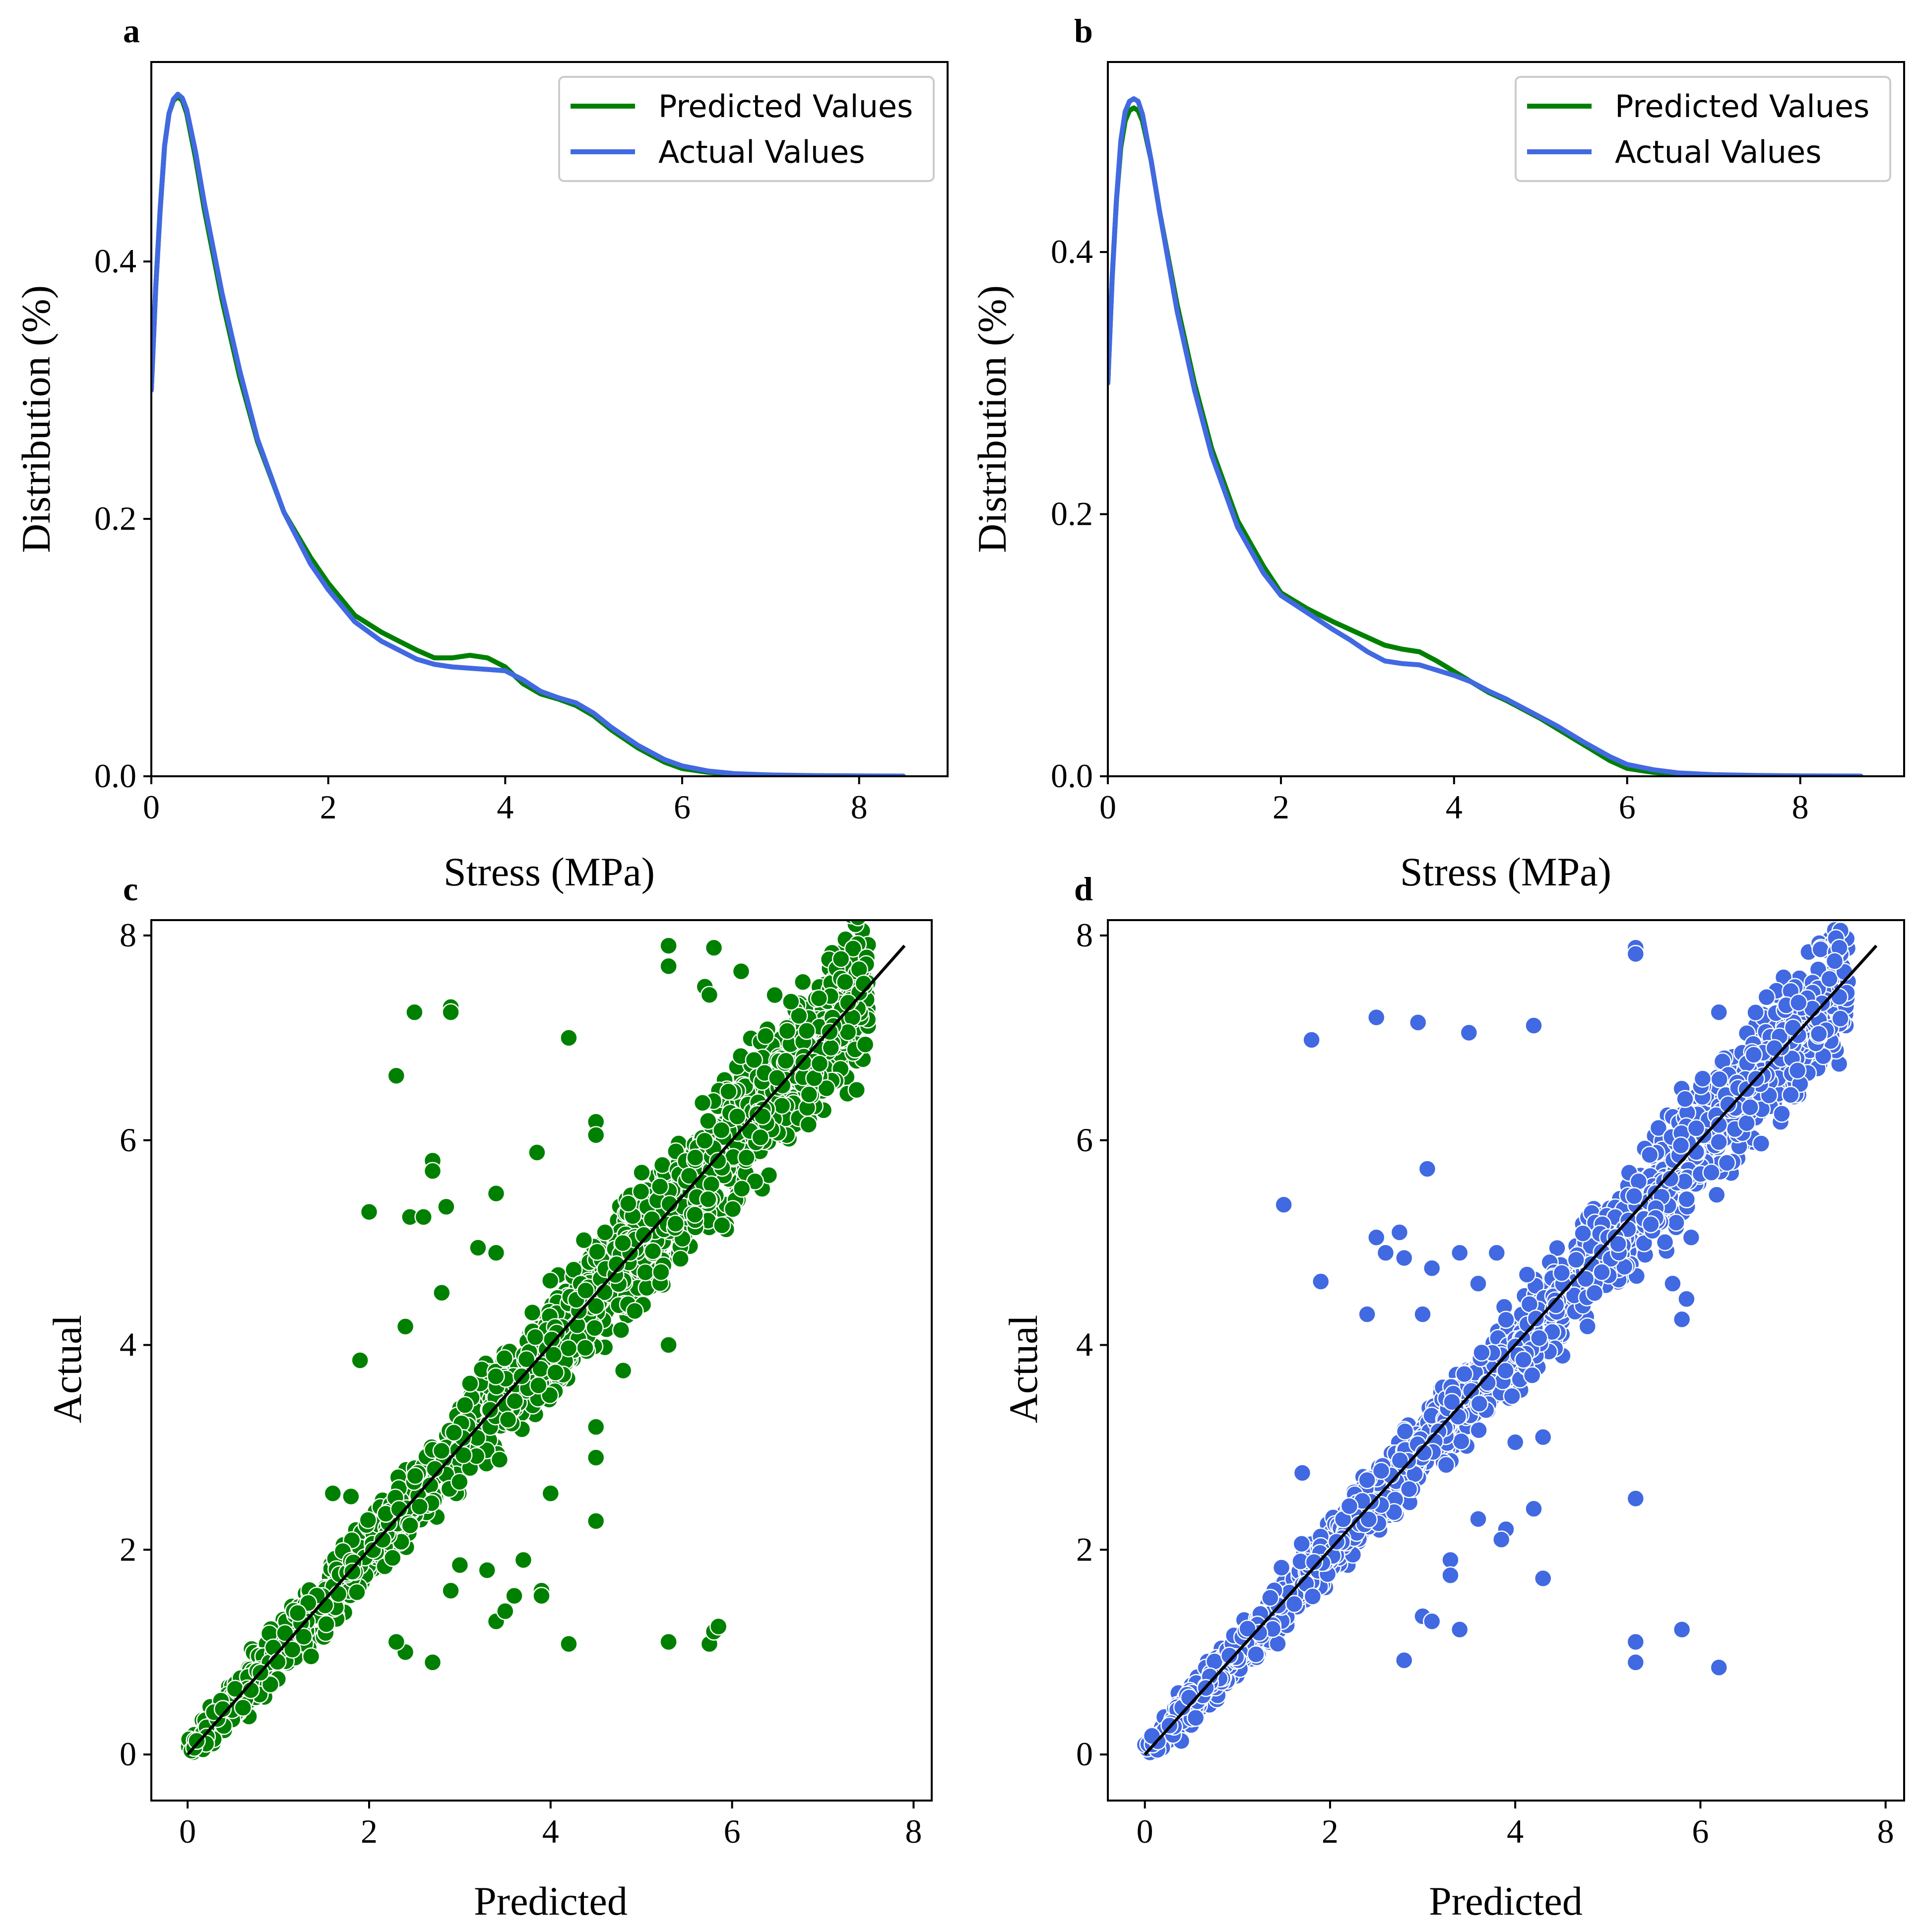 The image size is (1919, 1932). I want to click on x-tick-label: 8, so click(913, 1831).